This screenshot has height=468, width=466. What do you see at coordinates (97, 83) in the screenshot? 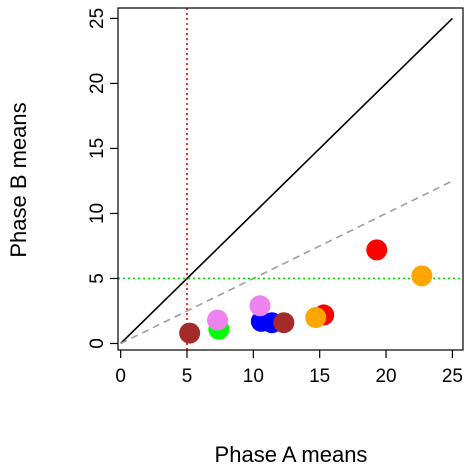
I see `y-tick-label-20: 20` at bounding box center [97, 83].